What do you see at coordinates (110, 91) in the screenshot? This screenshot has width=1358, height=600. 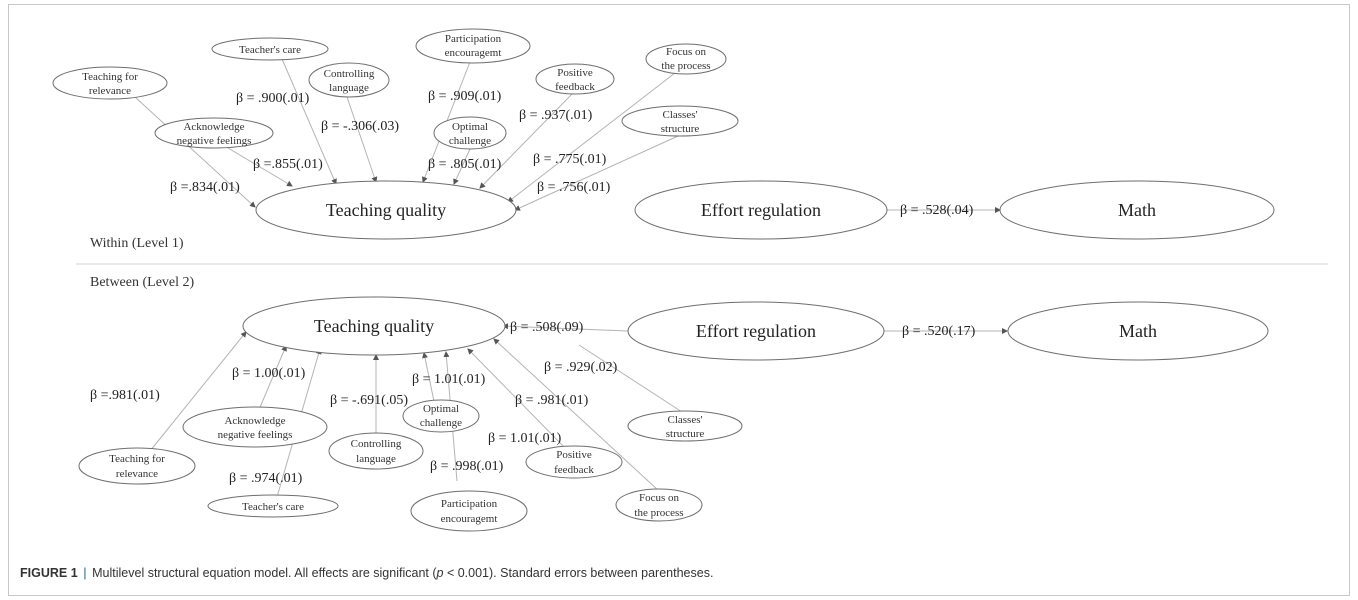 I see `w-label-teaching-for-relevance-2: relevance` at bounding box center [110, 91].